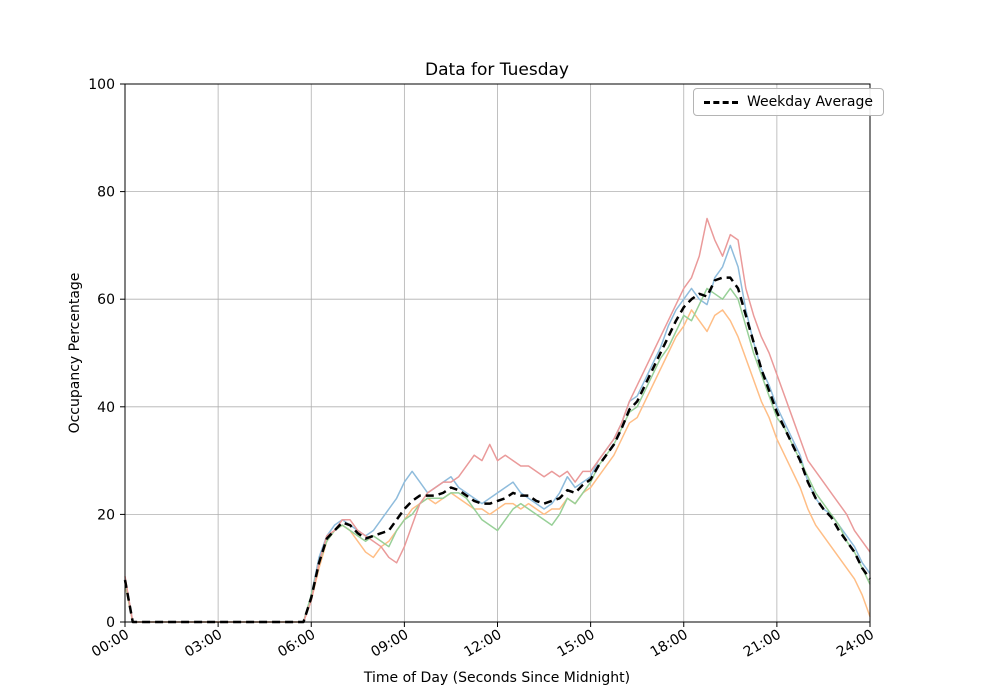 The height and width of the screenshot is (700, 1000). What do you see at coordinates (669, 644) in the screenshot?
I see `x-tick-label: 18:00` at bounding box center [669, 644].